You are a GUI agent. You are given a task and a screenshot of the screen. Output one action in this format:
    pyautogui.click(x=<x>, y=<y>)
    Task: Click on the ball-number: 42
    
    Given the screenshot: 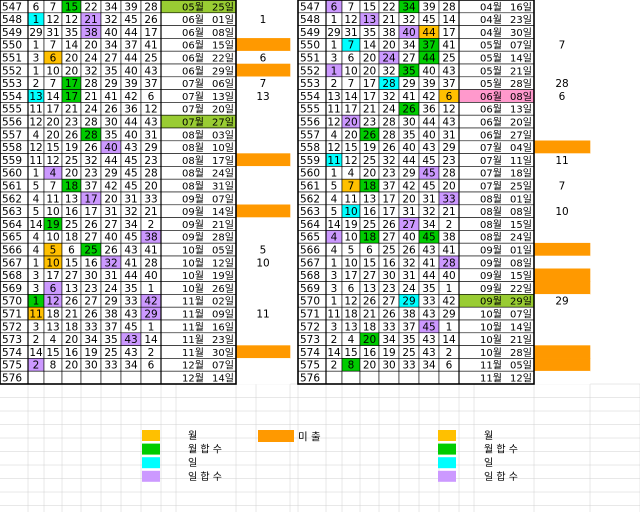 What is the action you would take?
    pyautogui.click(x=130, y=97)
    